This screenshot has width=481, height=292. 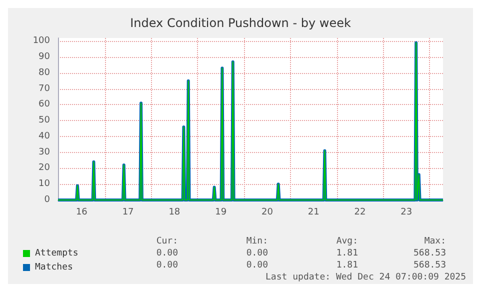 What do you see at coordinates (41, 41) in the screenshot?
I see `y-tick-label: 100` at bounding box center [41, 41].